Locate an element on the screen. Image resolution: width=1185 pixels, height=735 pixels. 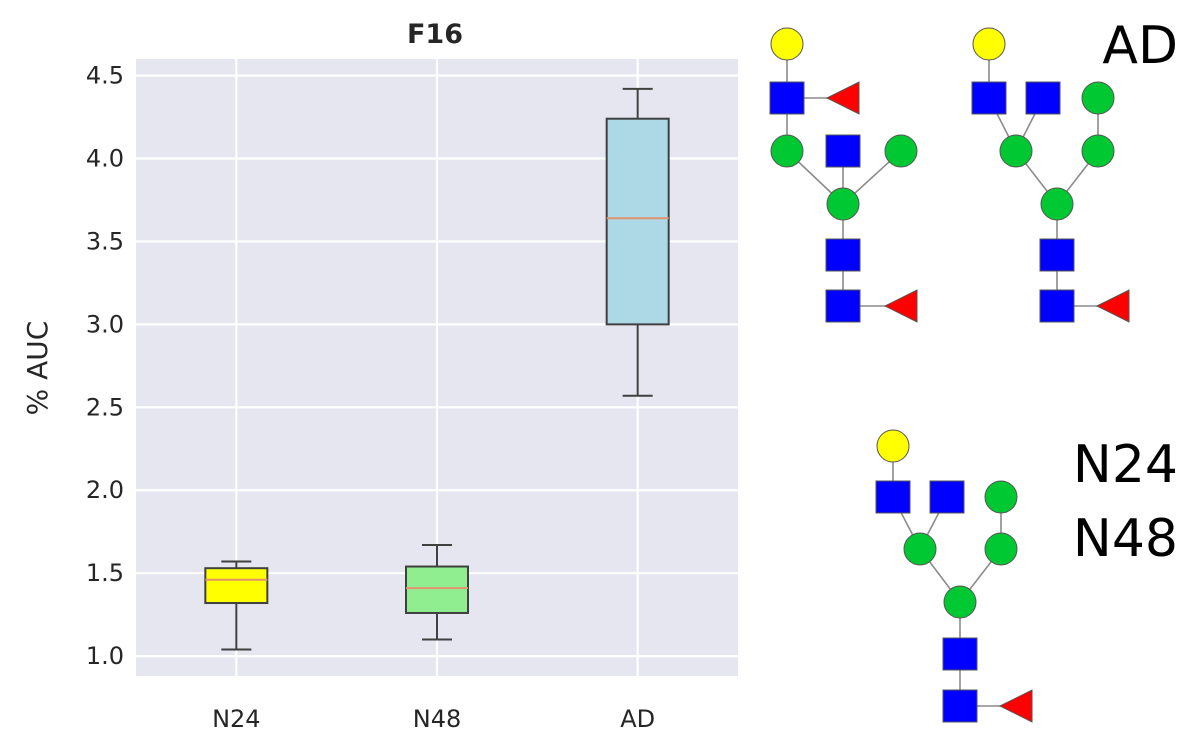
y-axis-label: % AUC is located at coordinates (37, 368).